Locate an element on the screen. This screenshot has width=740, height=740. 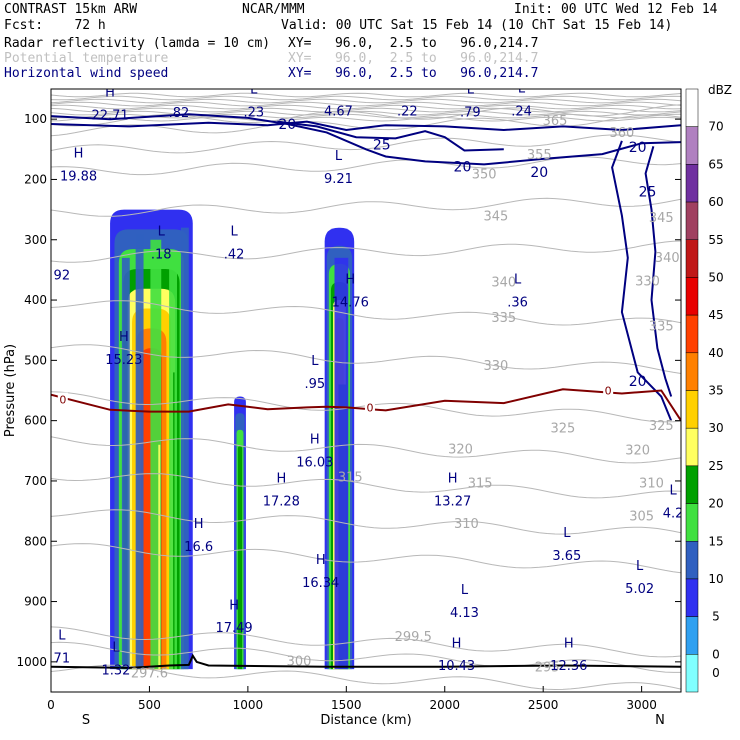
theta-label-297.6: 297.6 is located at coordinates (149, 673).